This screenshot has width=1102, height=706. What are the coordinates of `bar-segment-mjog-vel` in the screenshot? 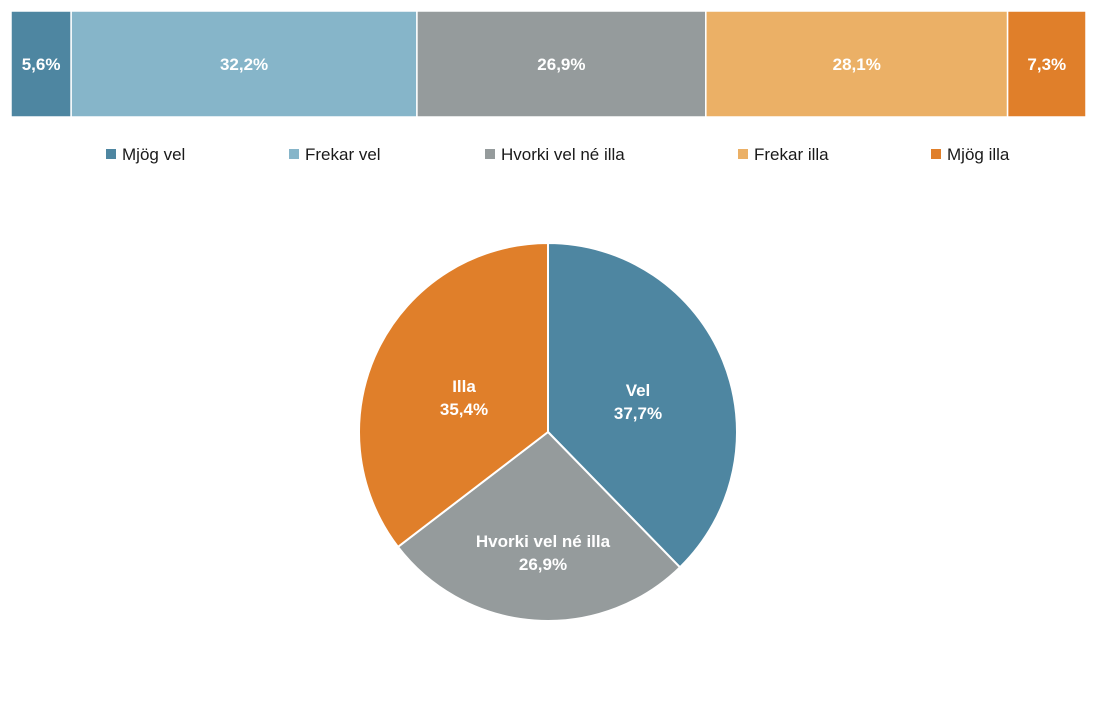 It's located at (41, 64).